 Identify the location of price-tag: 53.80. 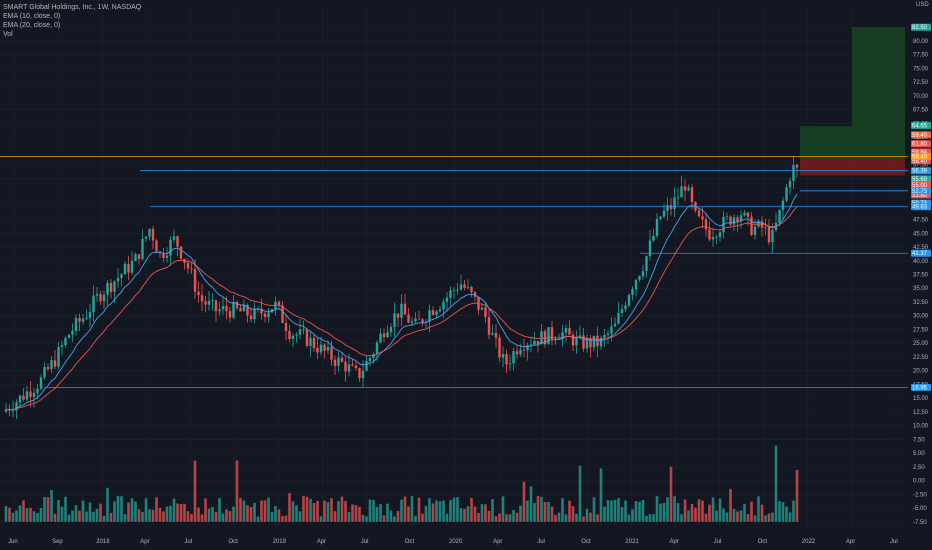
(920, 196).